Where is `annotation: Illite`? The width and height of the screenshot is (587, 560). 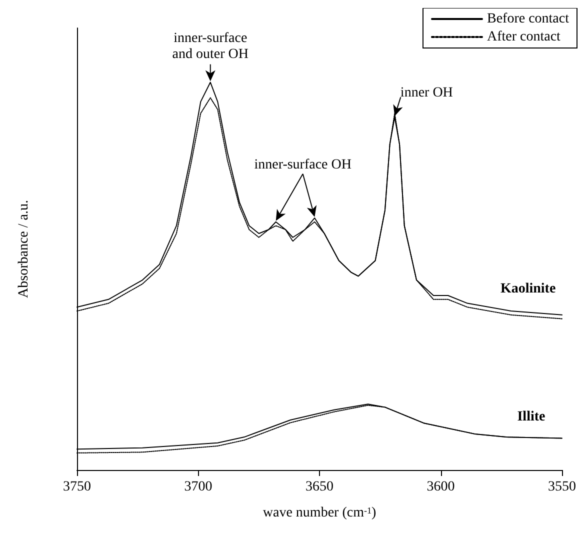 annotation: Illite is located at coordinates (531, 417).